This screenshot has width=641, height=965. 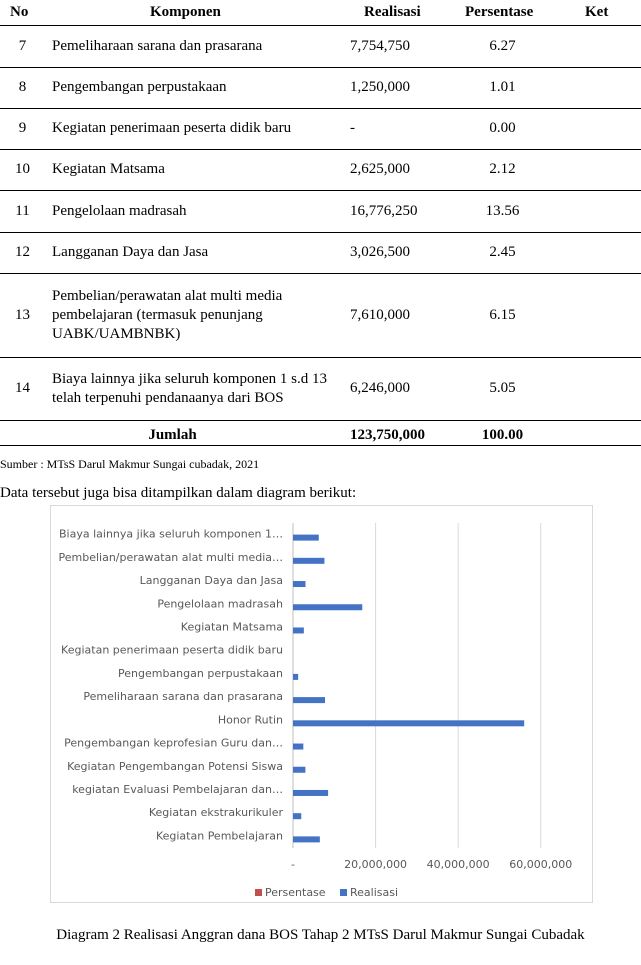 I want to click on x-tick-label: 60,000,000, so click(x=540, y=864).